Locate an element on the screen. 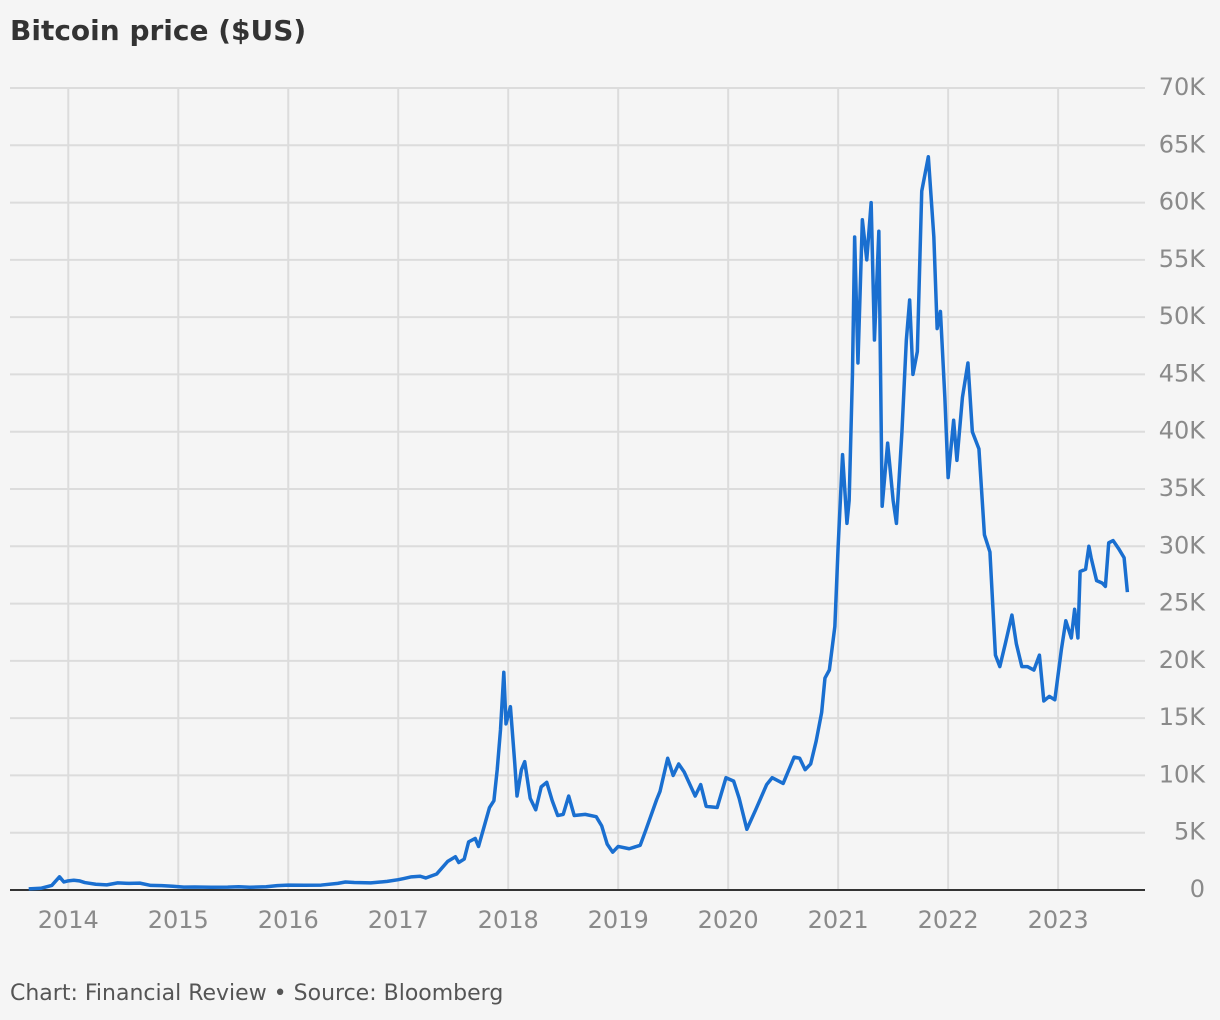 This screenshot has height=1020, width=1220. y-tick-label: 25K is located at coordinates (1183, 603).